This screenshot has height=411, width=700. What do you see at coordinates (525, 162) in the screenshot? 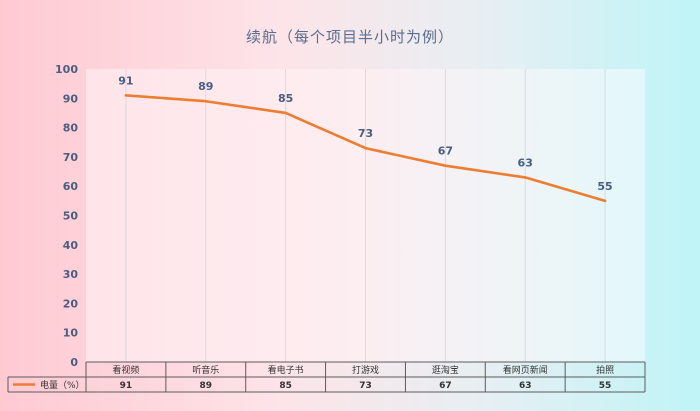
I see `data-label: 63` at bounding box center [525, 162].